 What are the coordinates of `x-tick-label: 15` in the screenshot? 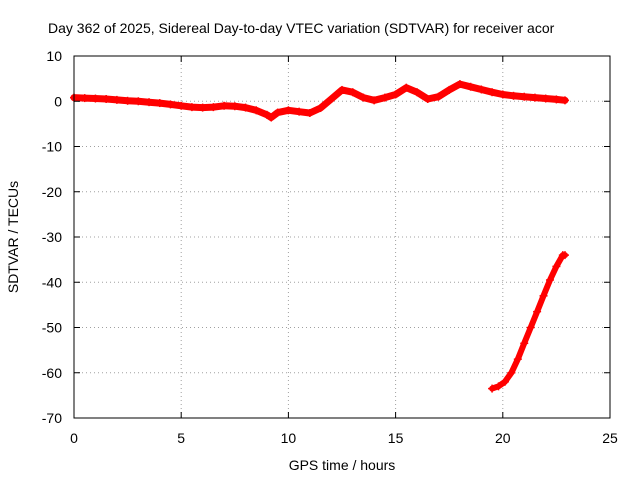 It's located at (396, 438).